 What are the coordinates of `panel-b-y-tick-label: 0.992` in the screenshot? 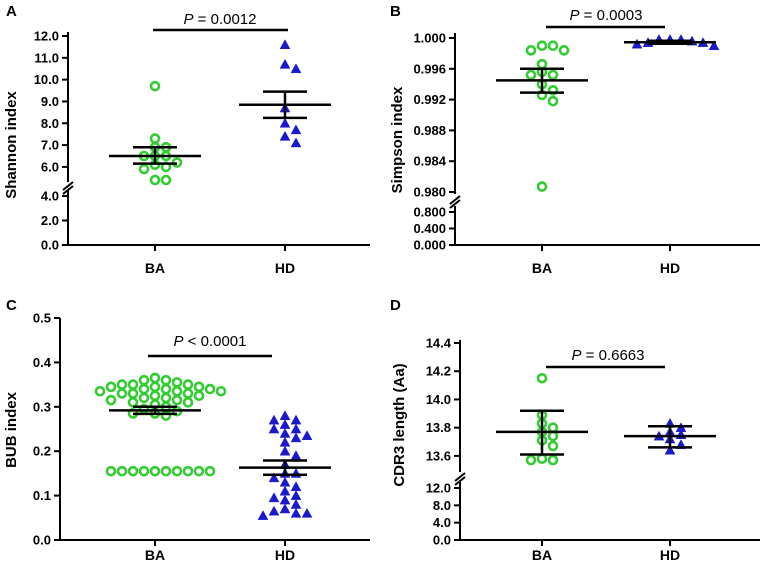 It's located at (429, 99).